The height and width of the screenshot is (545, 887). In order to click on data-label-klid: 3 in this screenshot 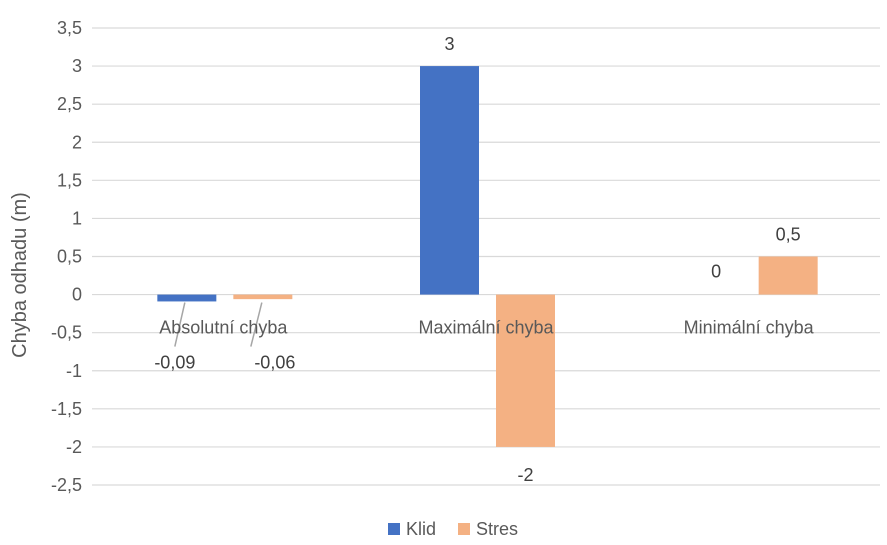, I will do `click(449, 44)`.